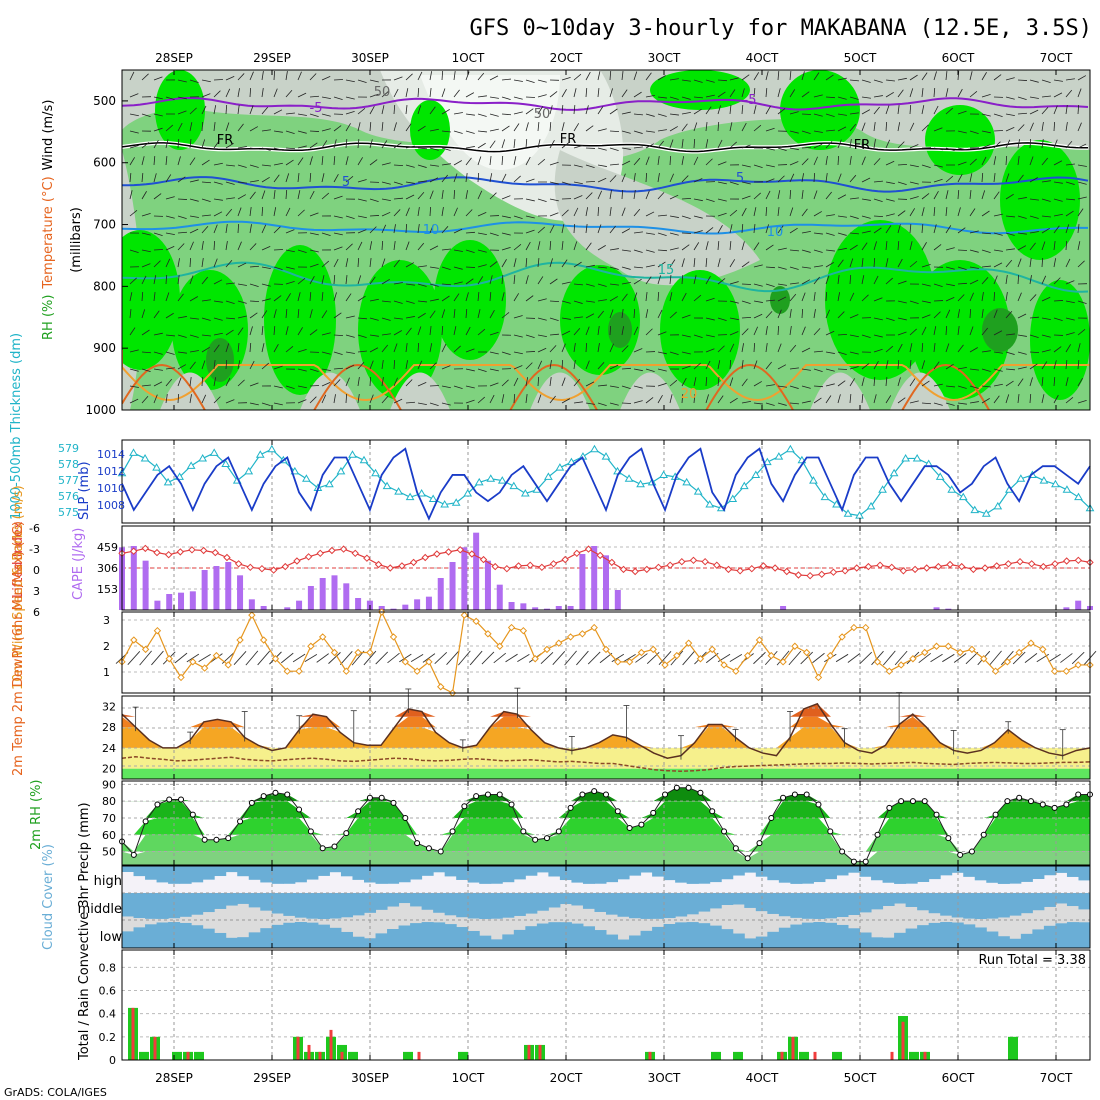 This screenshot has height=1100, width=1100. I want to click on ylabel-thickness: 1000-500mb Thickness (dm), so click(16, 426).